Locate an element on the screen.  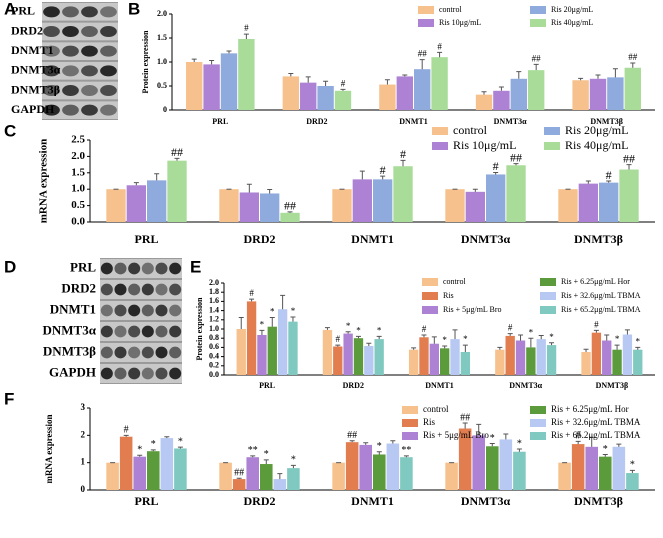
significance-label: ## is located at coordinates (239, 473).